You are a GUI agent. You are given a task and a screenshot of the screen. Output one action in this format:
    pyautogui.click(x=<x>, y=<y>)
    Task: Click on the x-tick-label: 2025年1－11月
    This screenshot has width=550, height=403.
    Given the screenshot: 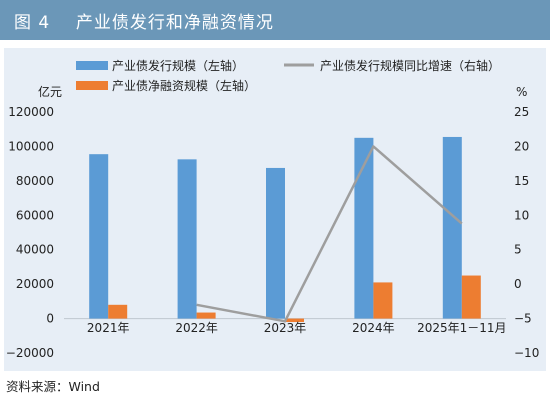 What is the action you would take?
    pyautogui.click(x=461, y=328)
    